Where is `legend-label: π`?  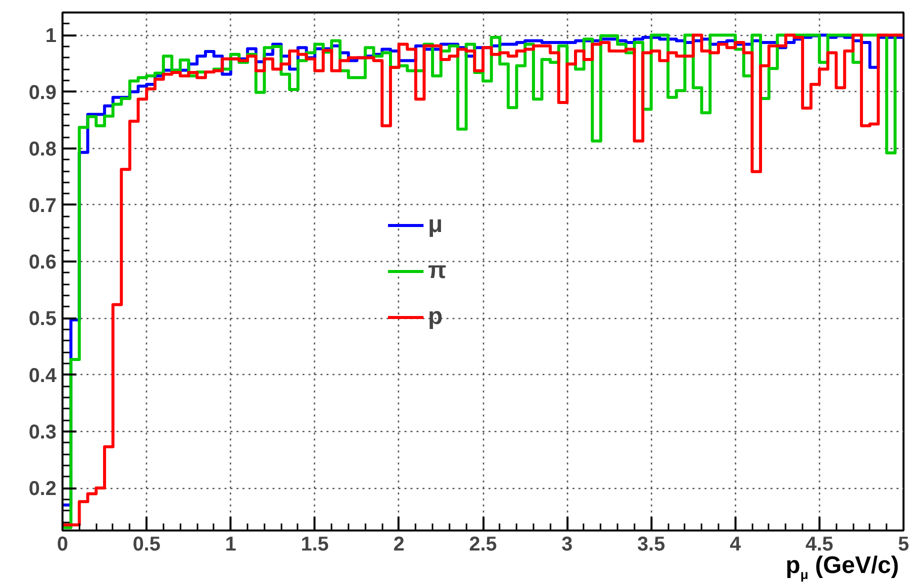 legend-label: π is located at coordinates (438, 271).